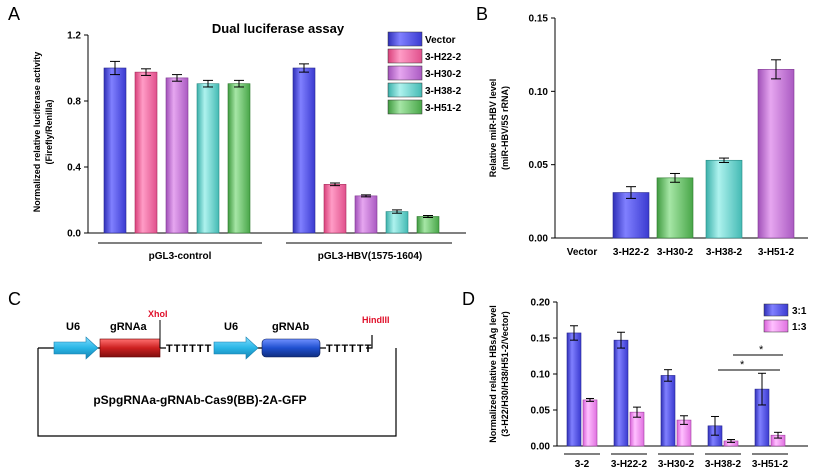  I want to click on chart-a-ytick-label: 1.2, so click(74, 36).